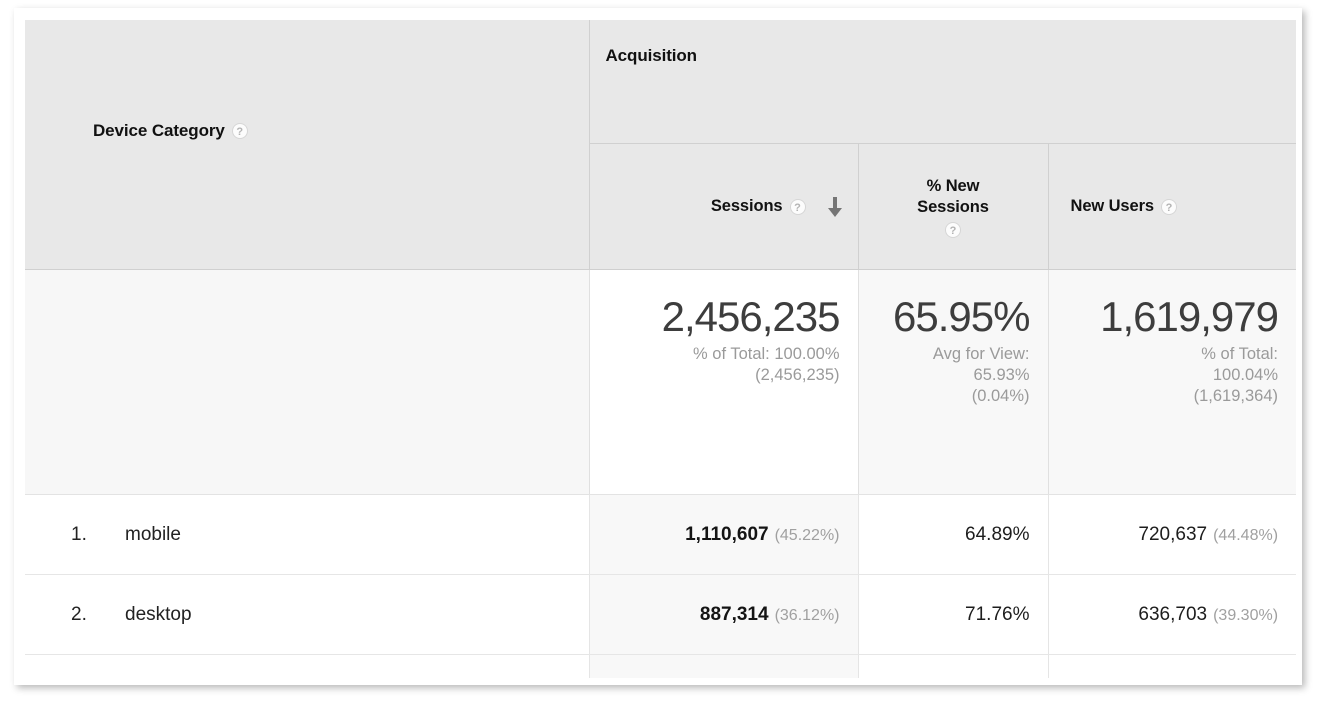 Image resolution: width=1322 pixels, height=714 pixels. What do you see at coordinates (1189, 316) in the screenshot?
I see `summary-new-users-value: 1,619,979` at bounding box center [1189, 316].